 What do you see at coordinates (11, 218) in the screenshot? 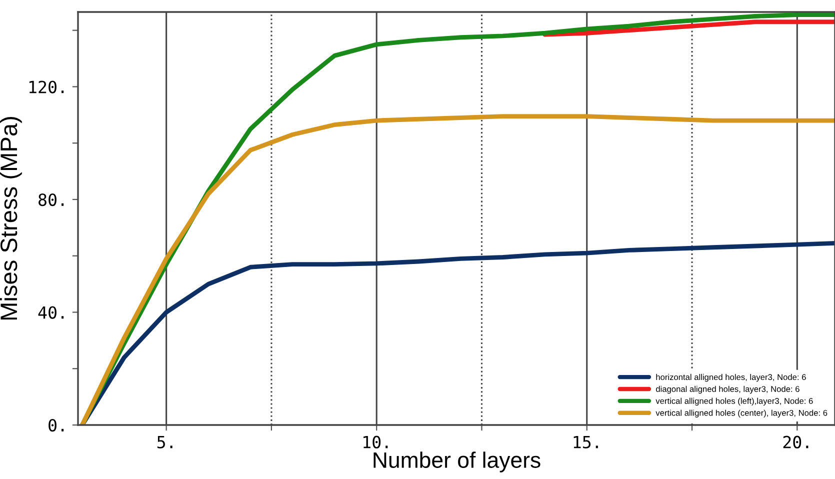
I see `y-axis-title: Mises Stress (MPa)` at bounding box center [11, 218].